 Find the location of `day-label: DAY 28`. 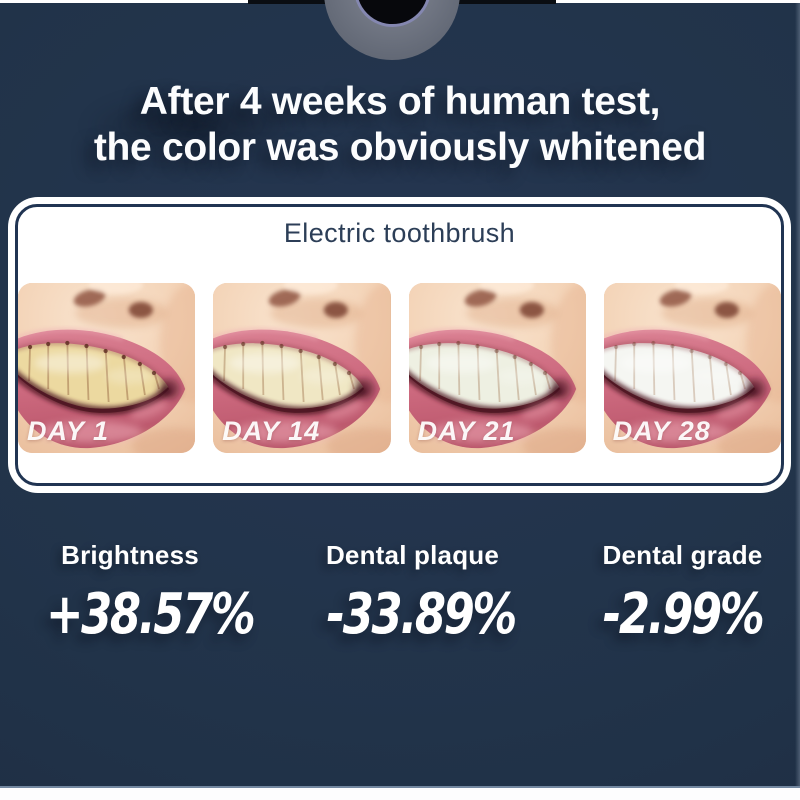

day-label: DAY 28 is located at coordinates (661, 431).